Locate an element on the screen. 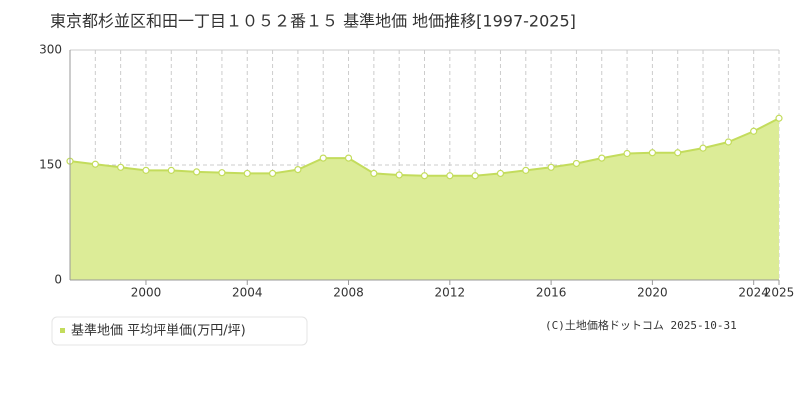 Image resolution: width=800 pixels, height=404 pixels. legend-box is located at coordinates (179, 331).